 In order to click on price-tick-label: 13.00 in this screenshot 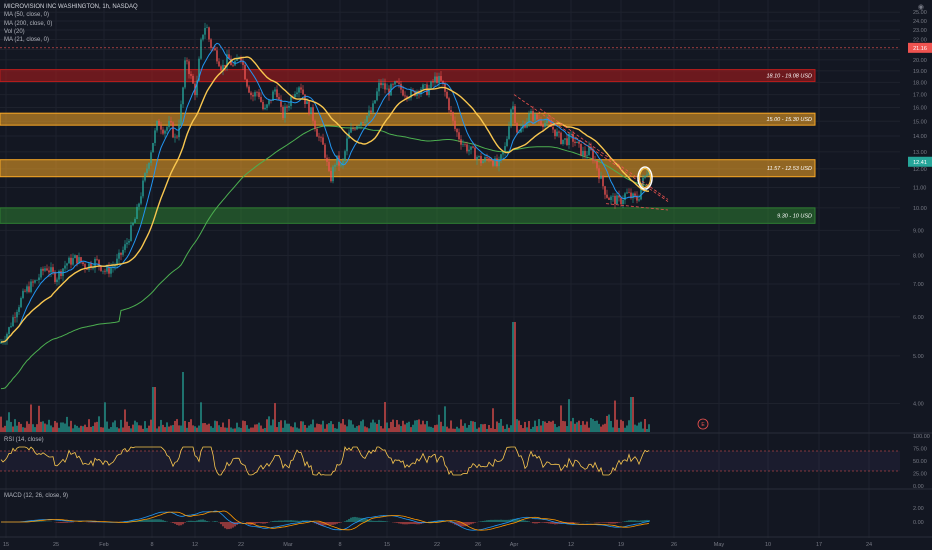, I will do `click(920, 153)`.